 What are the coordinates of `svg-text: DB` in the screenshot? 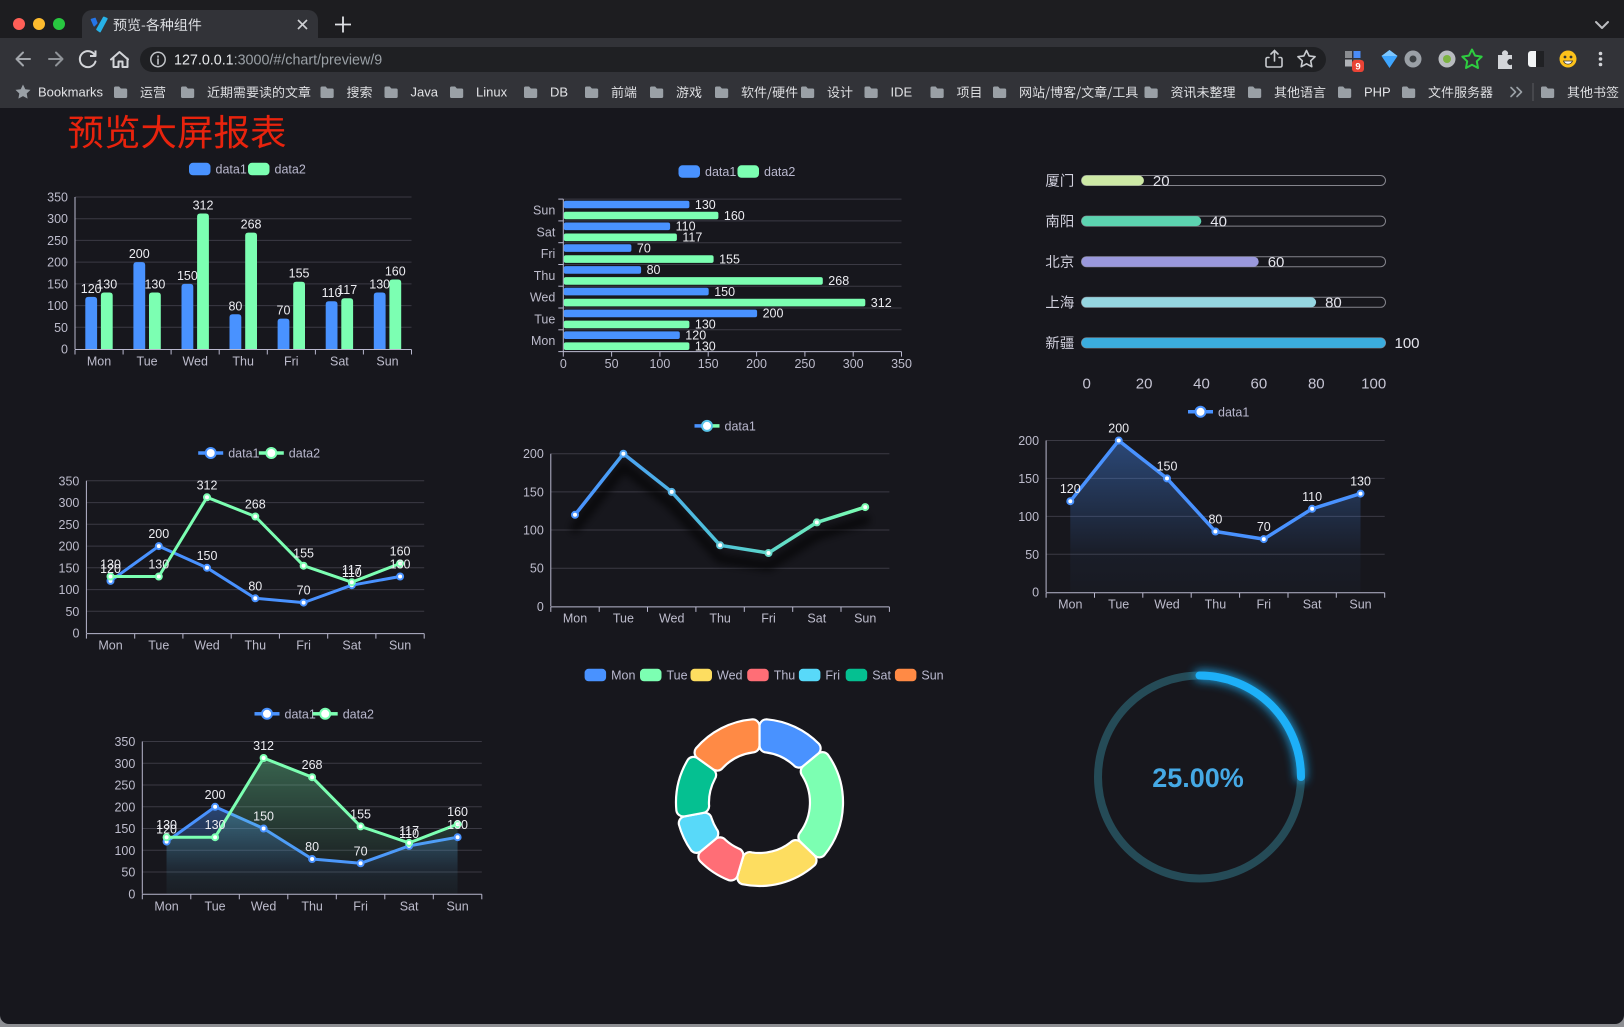 It's located at (559, 92).